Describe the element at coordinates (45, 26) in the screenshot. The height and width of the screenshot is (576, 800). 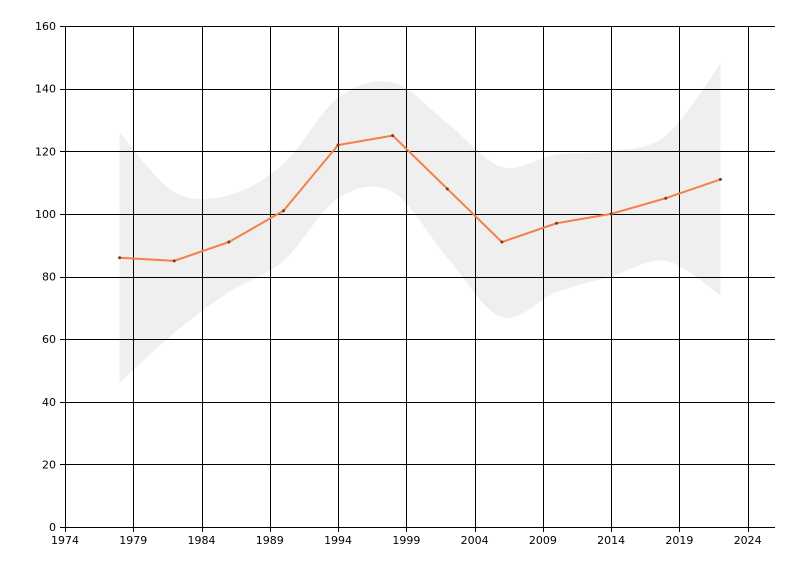
I see `y-tick-label: 160` at that location.